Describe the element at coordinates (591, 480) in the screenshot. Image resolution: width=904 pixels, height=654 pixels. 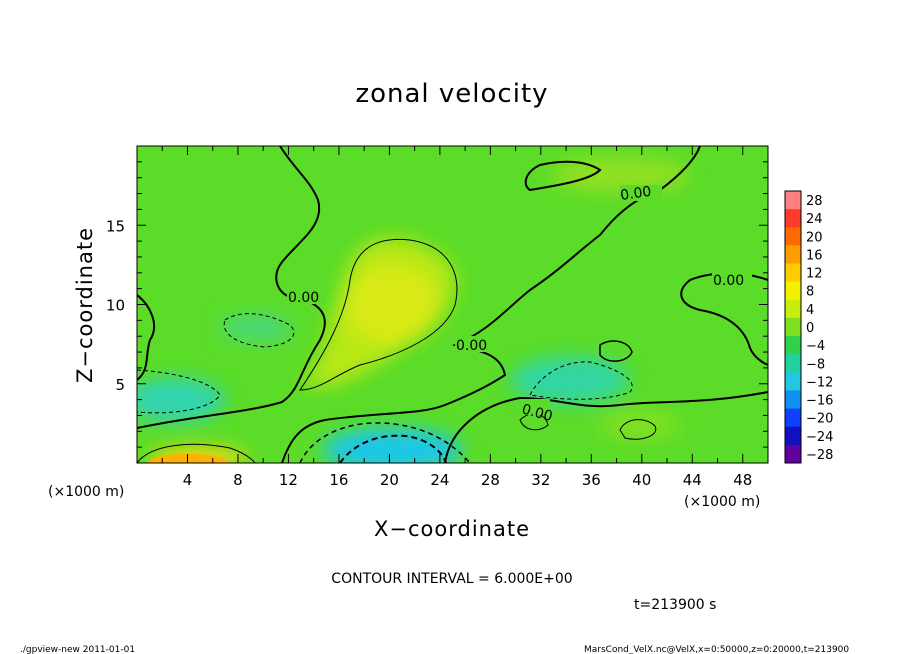
I see `x-tick-label: 36` at that location.